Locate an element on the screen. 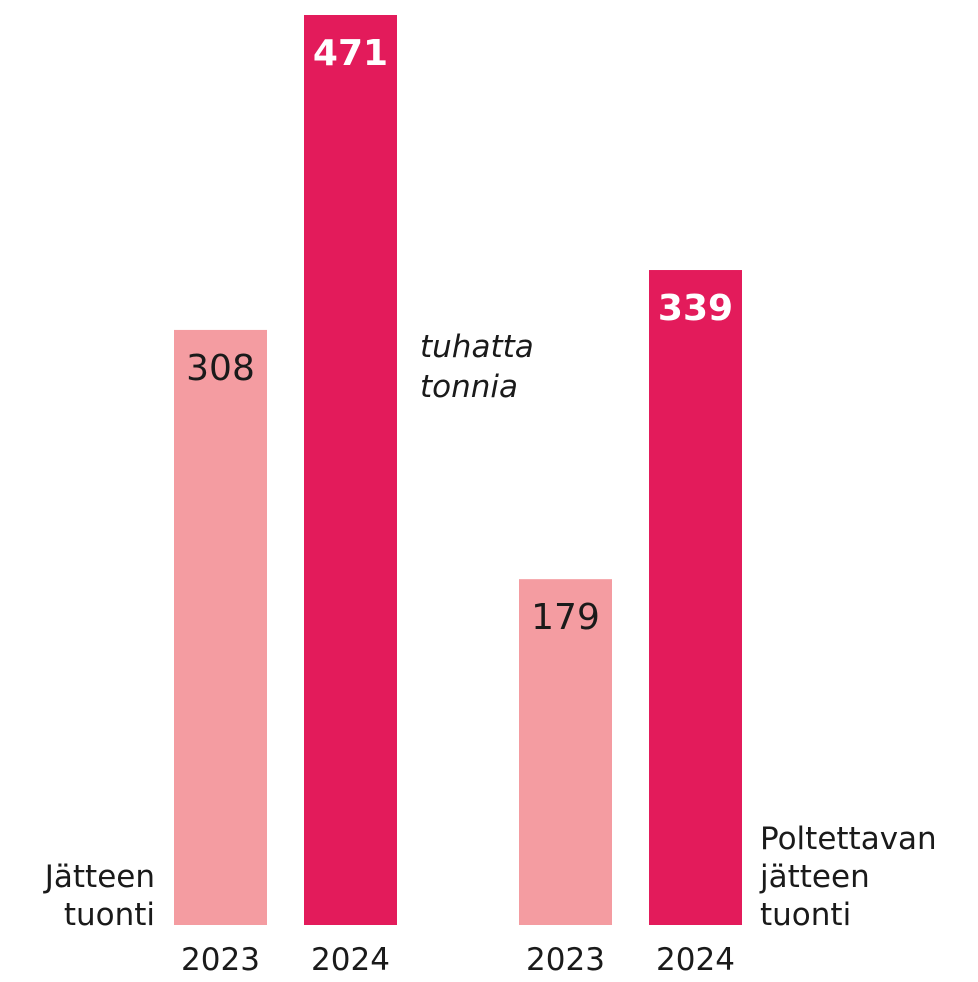 The width and height of the screenshot is (978, 982). value-label: 471 is located at coordinates (350, 53).